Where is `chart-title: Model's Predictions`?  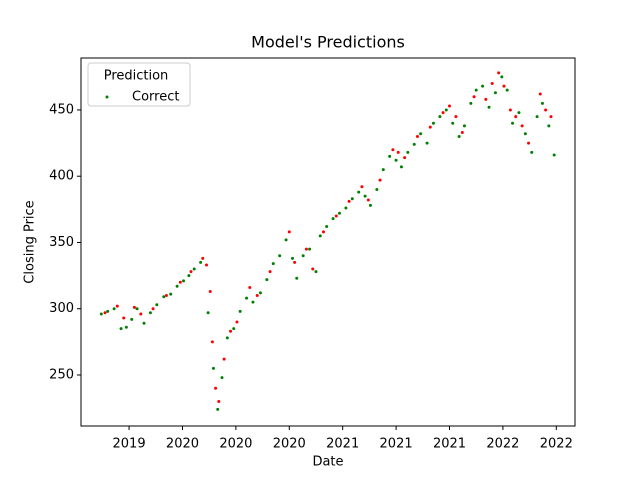
chart-title: Model's Predictions is located at coordinates (328, 42).